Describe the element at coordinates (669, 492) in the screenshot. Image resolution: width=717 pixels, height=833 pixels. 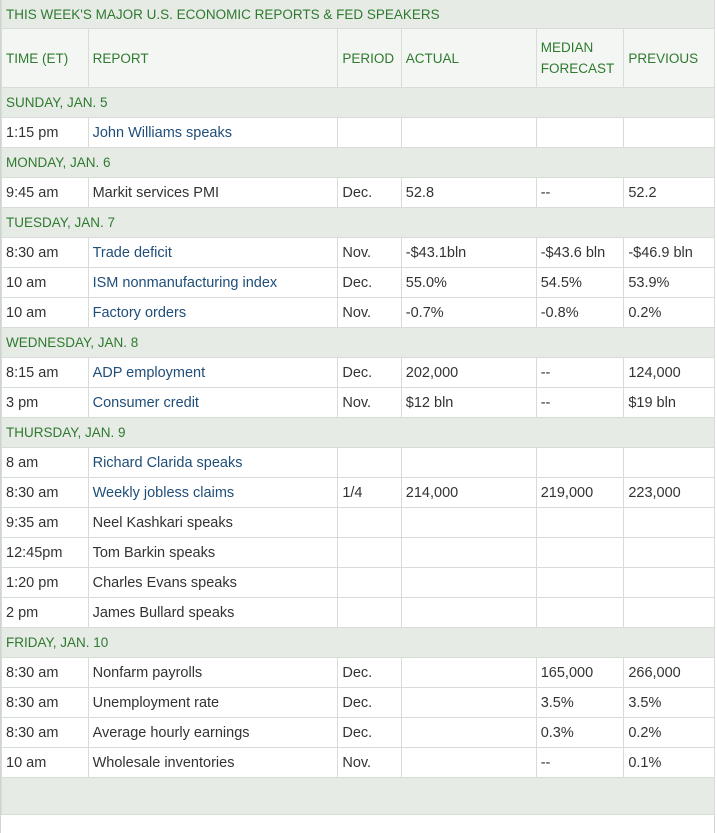
I see `cell-previous: 223,000` at that location.